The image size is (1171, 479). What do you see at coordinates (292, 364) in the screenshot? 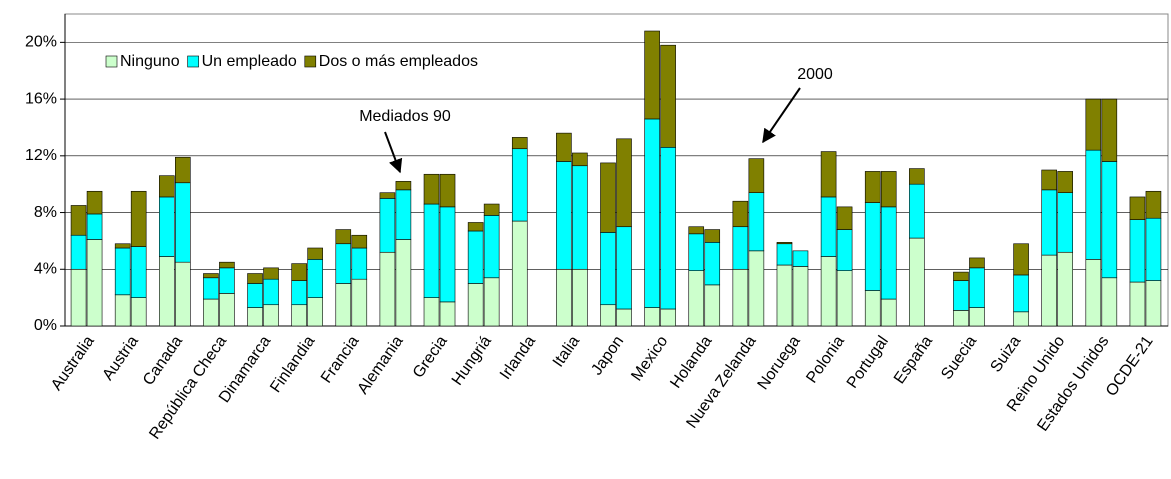
I see `x-tick-label: Finlandia` at bounding box center [292, 364].